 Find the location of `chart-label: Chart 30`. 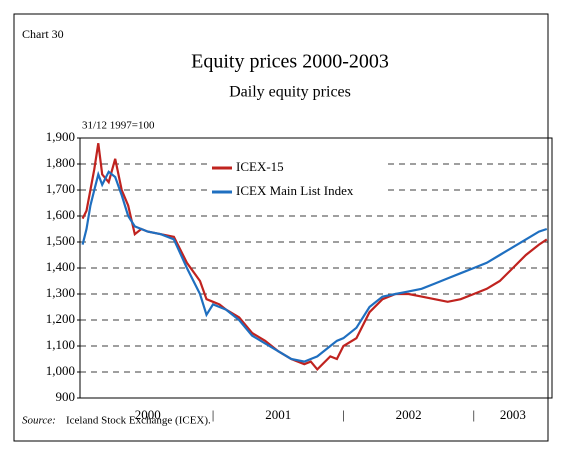

chart-label: Chart 30 is located at coordinates (43, 34).